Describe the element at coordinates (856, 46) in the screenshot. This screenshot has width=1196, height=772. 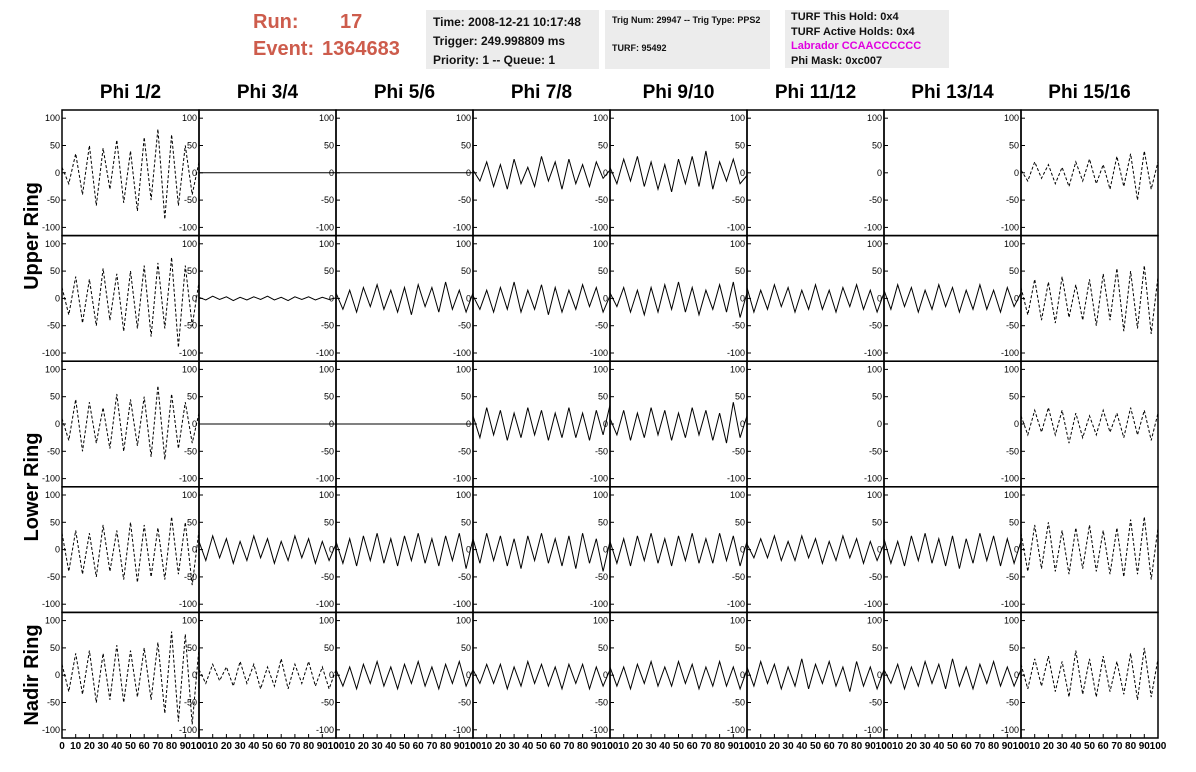
I see `labrador: Labrador CCAACCCCCC` at that location.